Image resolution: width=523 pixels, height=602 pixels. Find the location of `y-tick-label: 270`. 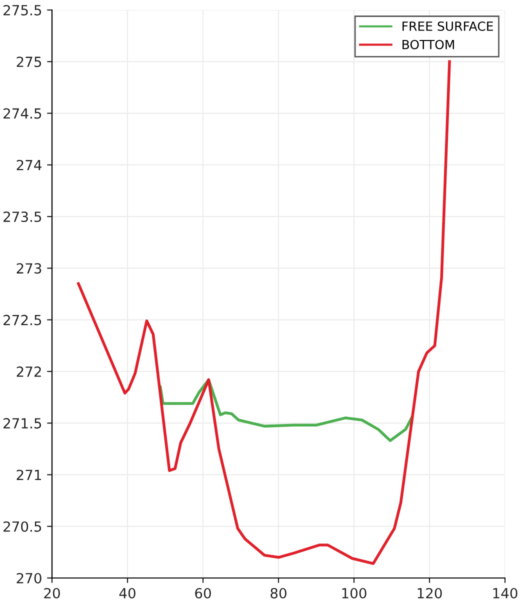

y-tick-label: 270 is located at coordinates (29, 578).